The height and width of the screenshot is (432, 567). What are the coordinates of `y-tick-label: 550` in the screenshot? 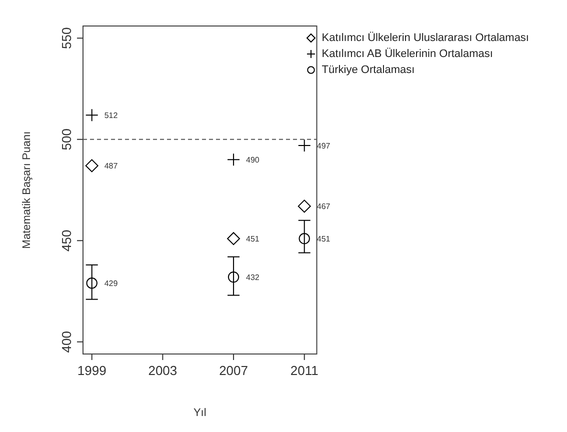 It's located at (66, 38).